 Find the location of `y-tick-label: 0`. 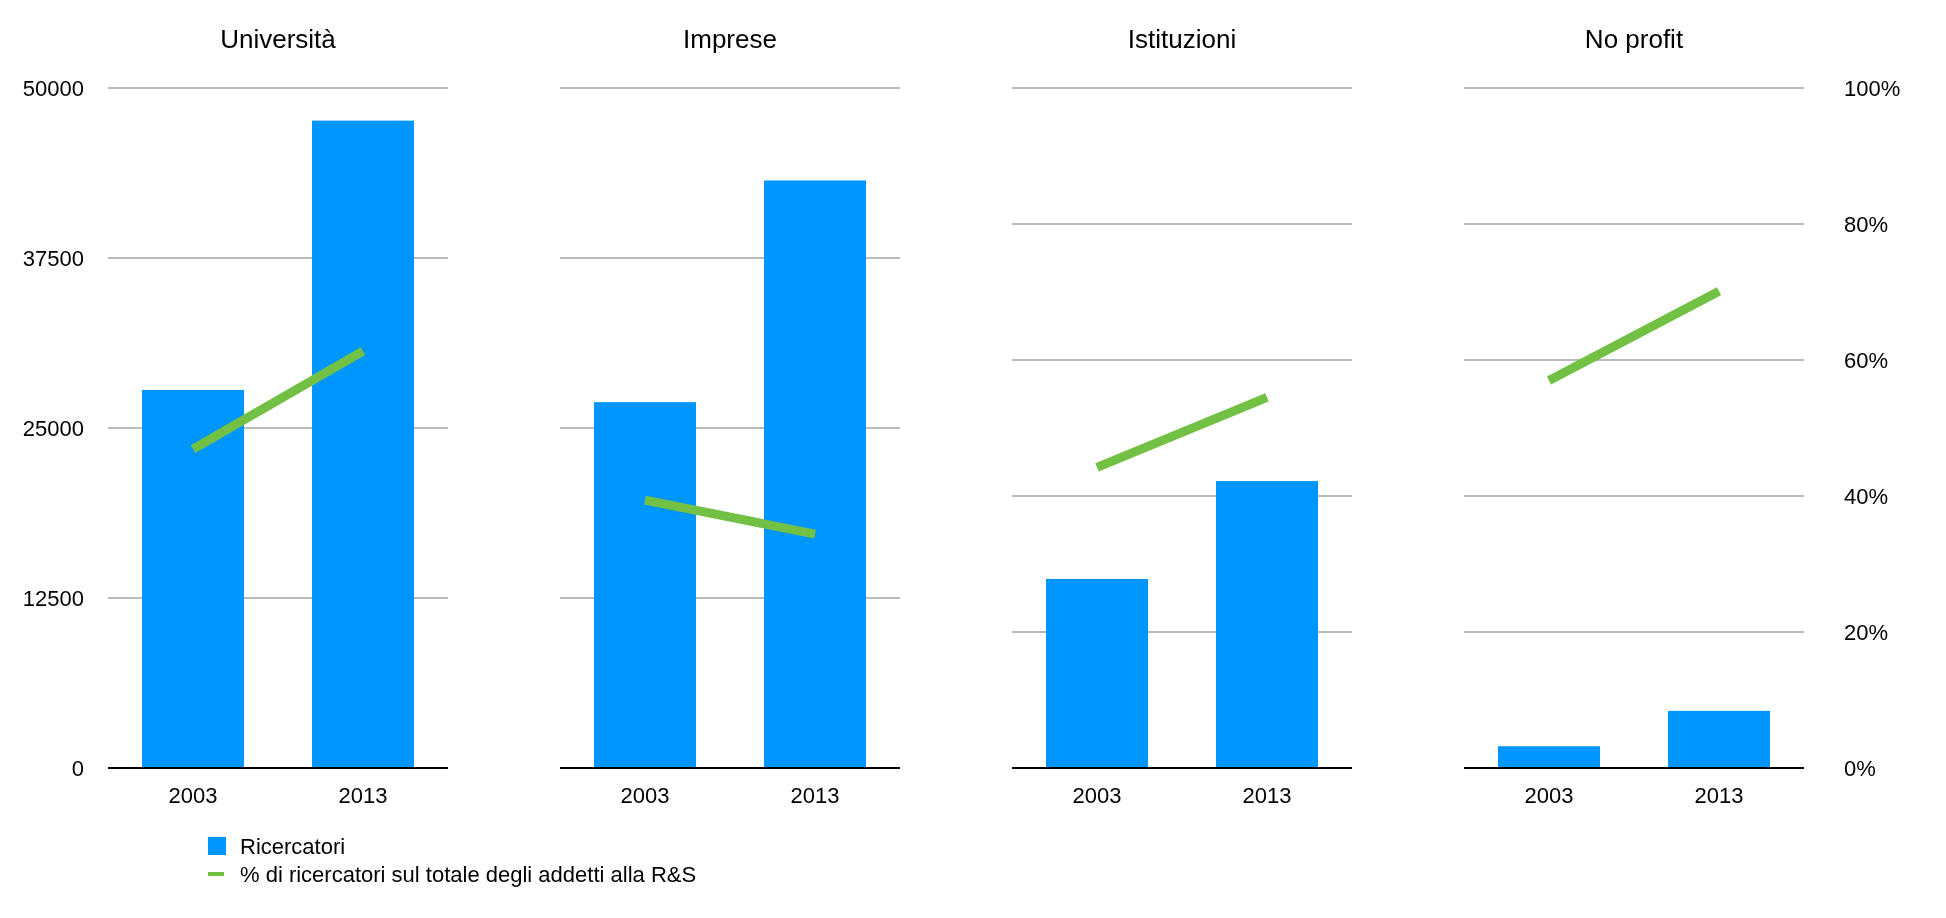

y-tick-label: 0 is located at coordinates (77, 768).